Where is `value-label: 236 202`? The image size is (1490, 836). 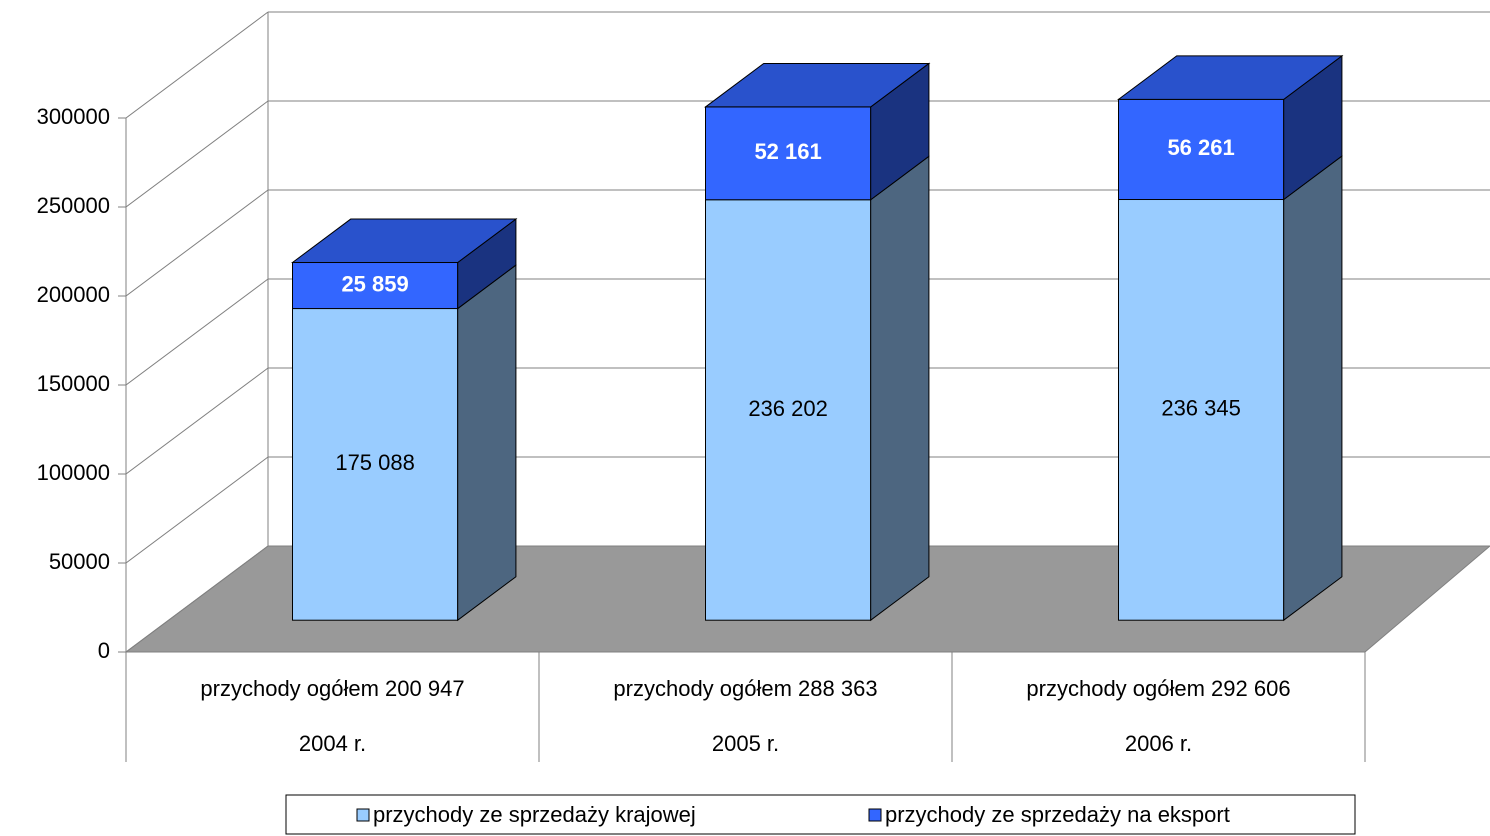
value-label: 236 202 is located at coordinates (788, 408).